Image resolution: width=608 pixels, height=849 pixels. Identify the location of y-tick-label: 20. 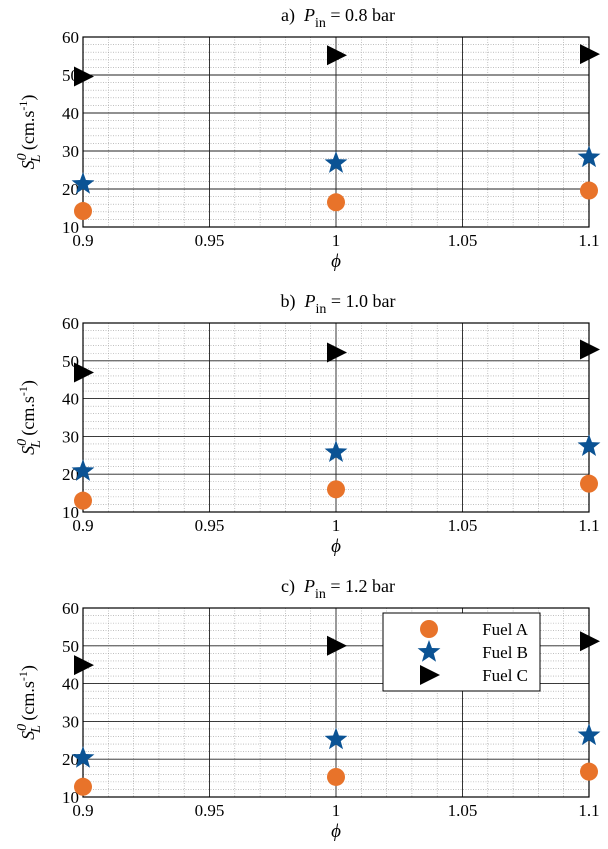
(70, 189).